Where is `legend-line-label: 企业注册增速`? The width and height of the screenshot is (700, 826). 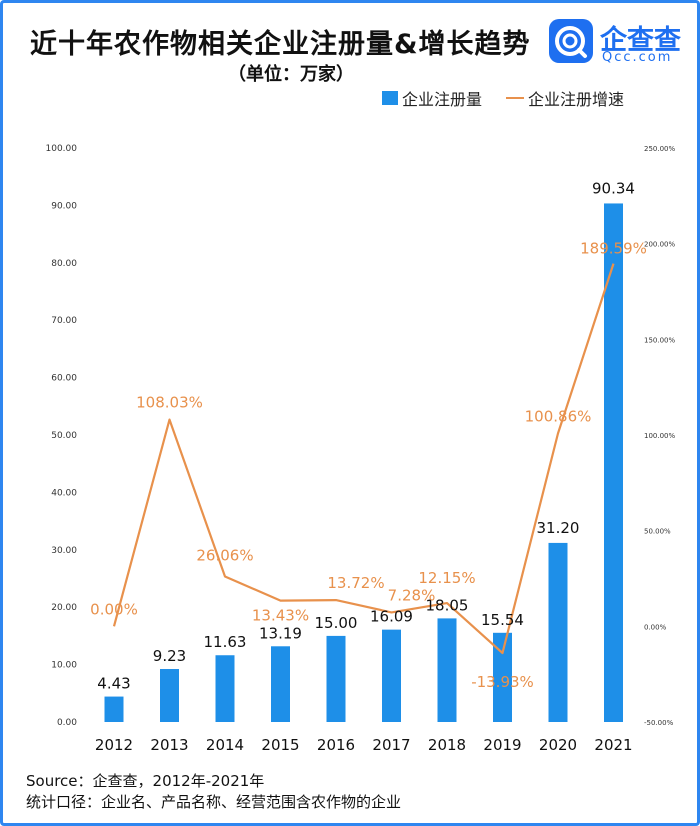 legend-line-label: 企业注册增速 is located at coordinates (576, 99).